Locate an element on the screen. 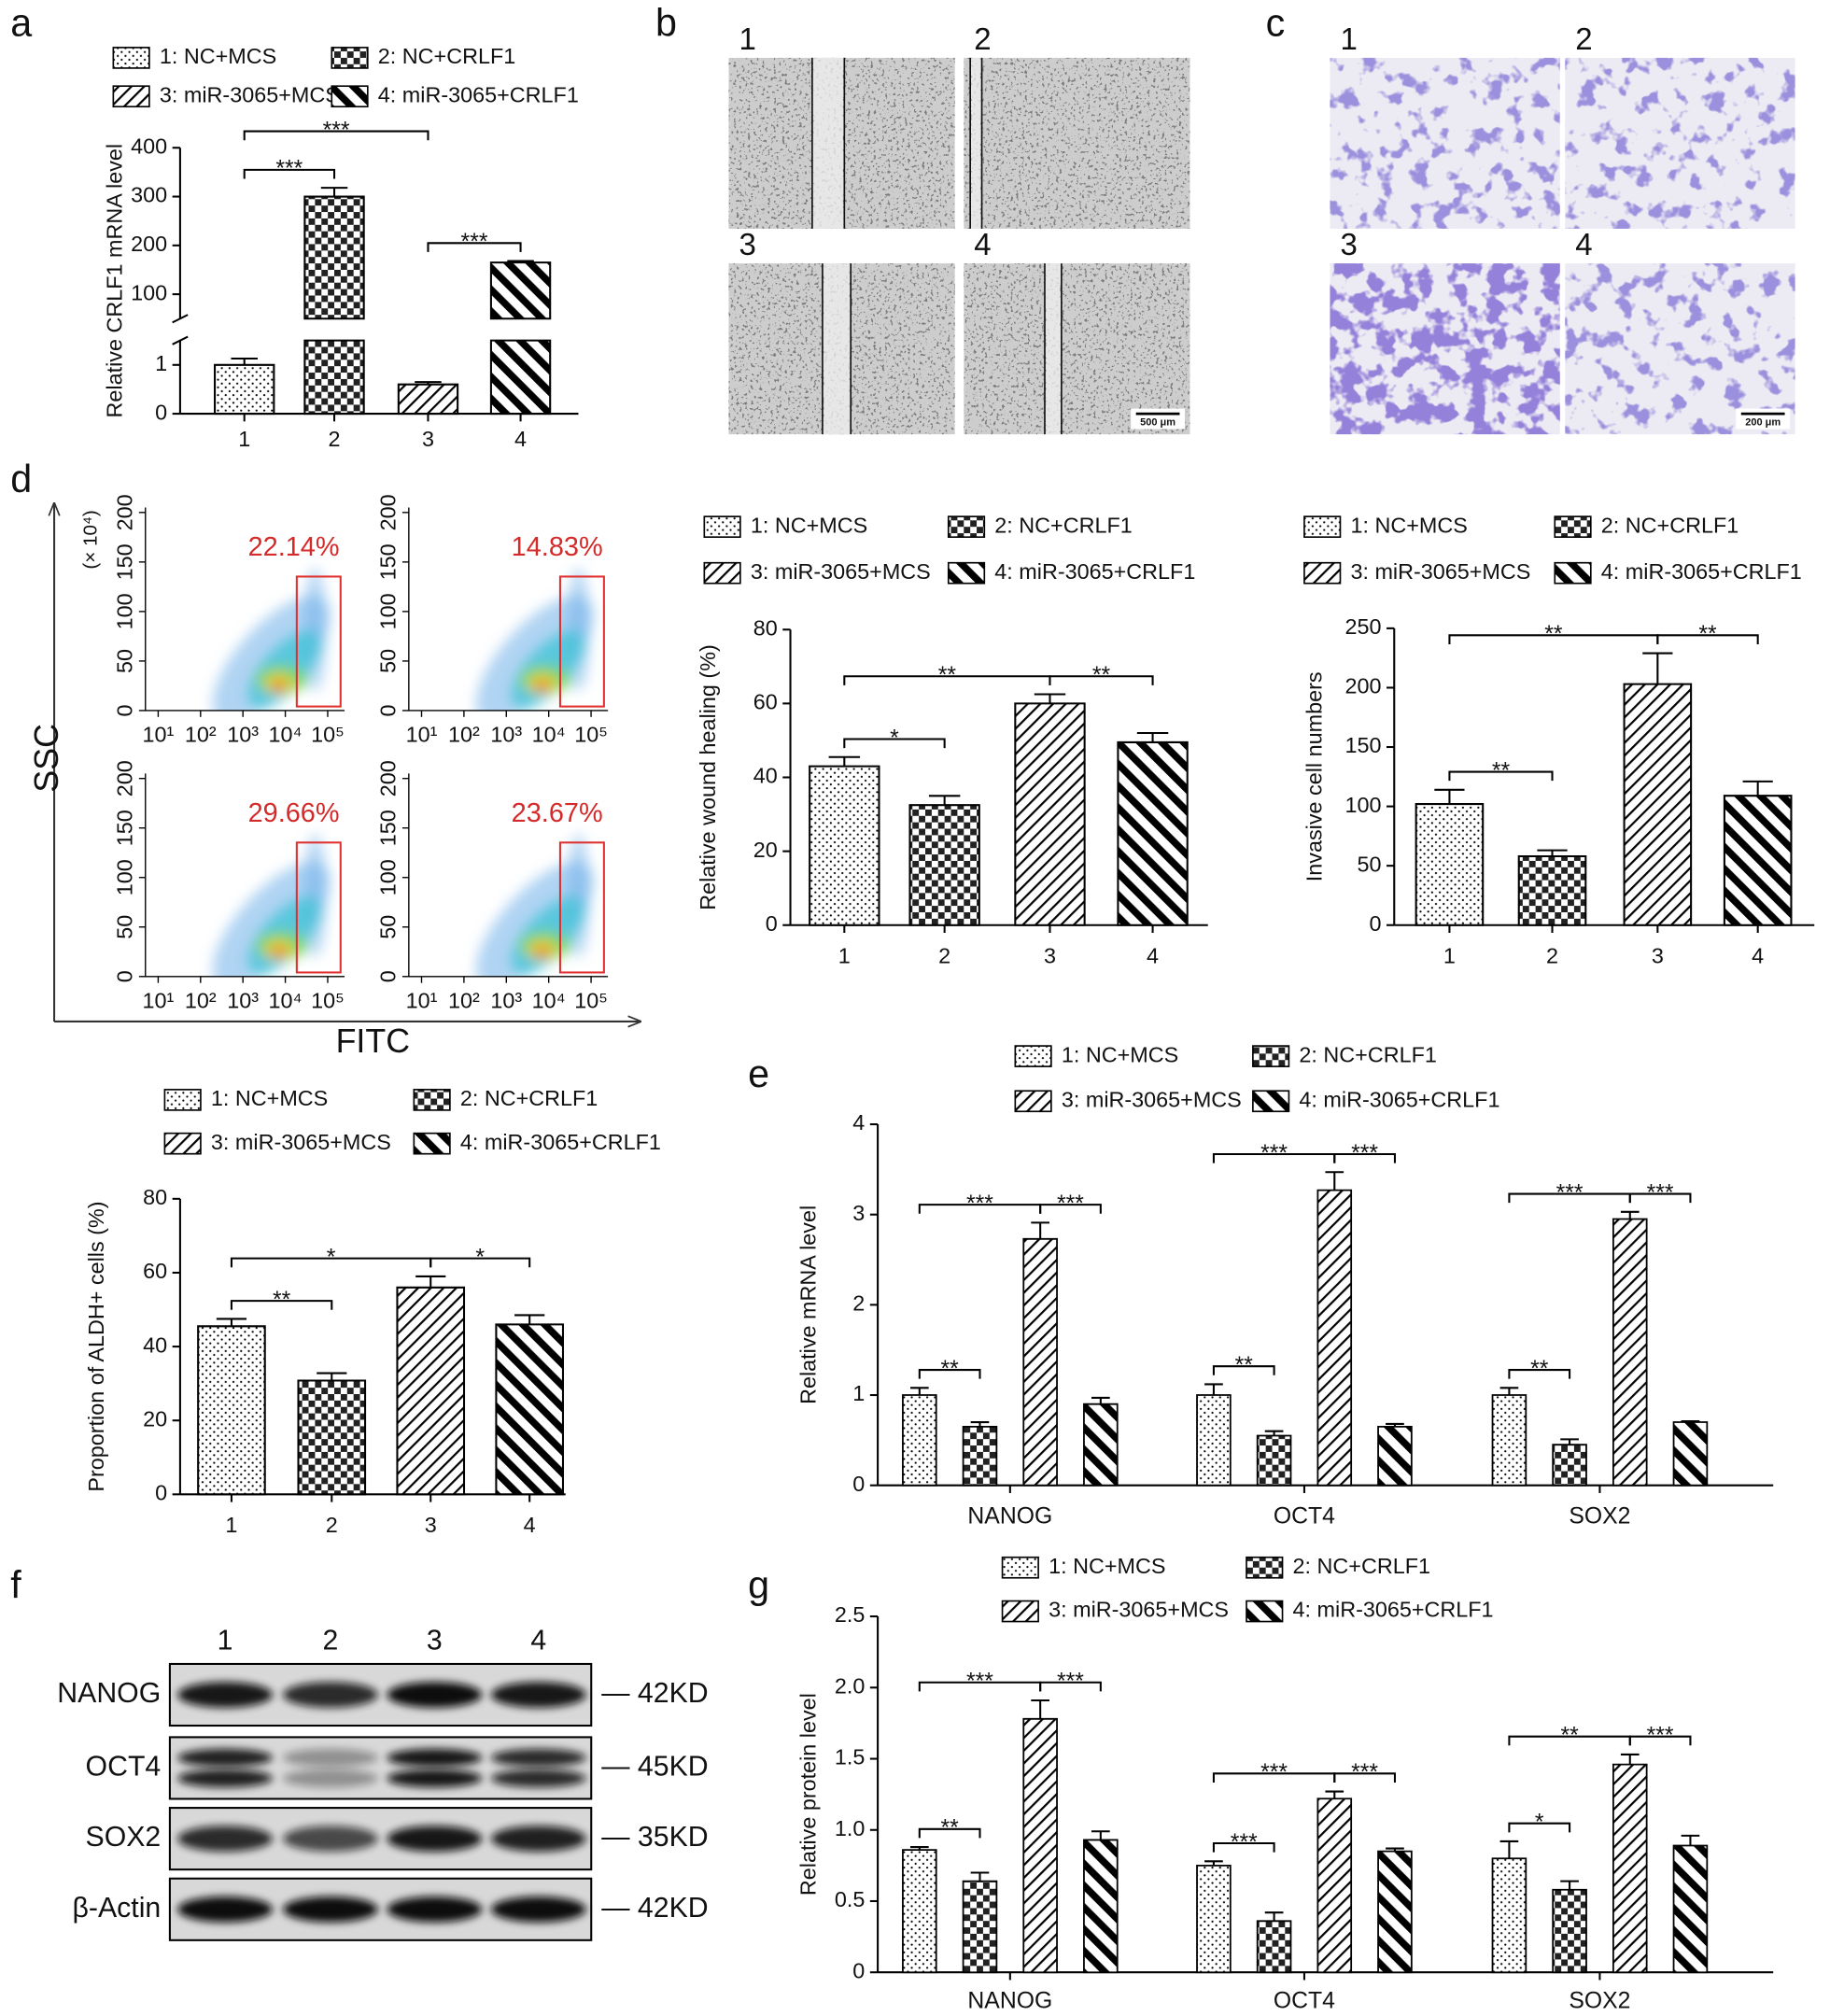 The width and height of the screenshot is (1830, 2016). y-tick-label: 50 is located at coordinates (387, 661).